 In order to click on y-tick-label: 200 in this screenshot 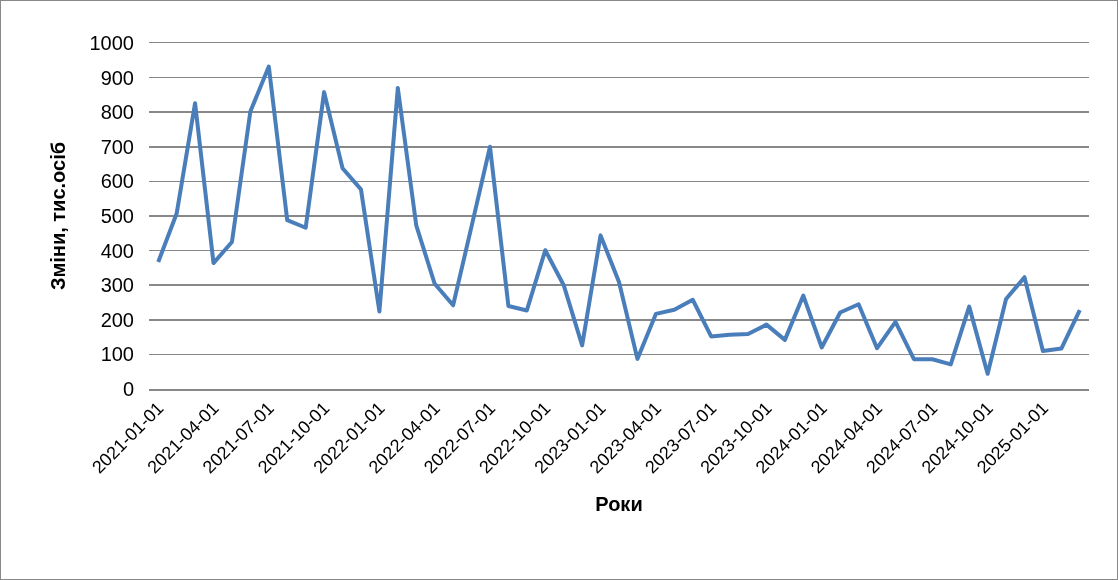, I will do `click(117, 319)`.